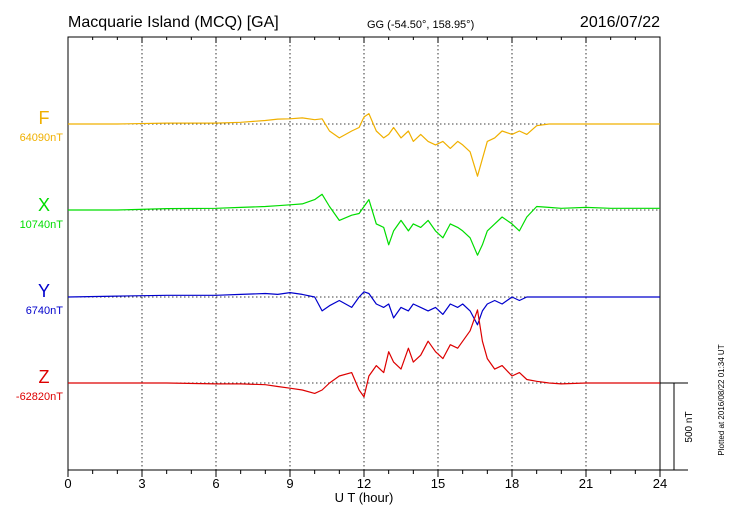 The image size is (730, 520). I want to click on series-line-f, so click(364, 144).